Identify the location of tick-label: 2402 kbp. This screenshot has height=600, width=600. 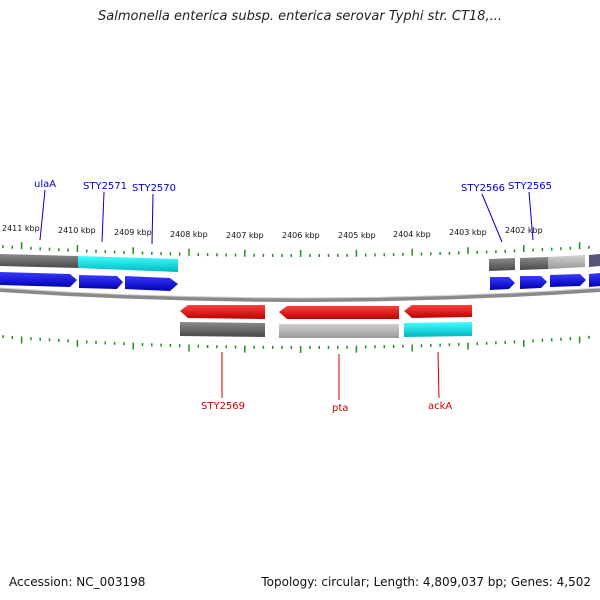
(524, 230).